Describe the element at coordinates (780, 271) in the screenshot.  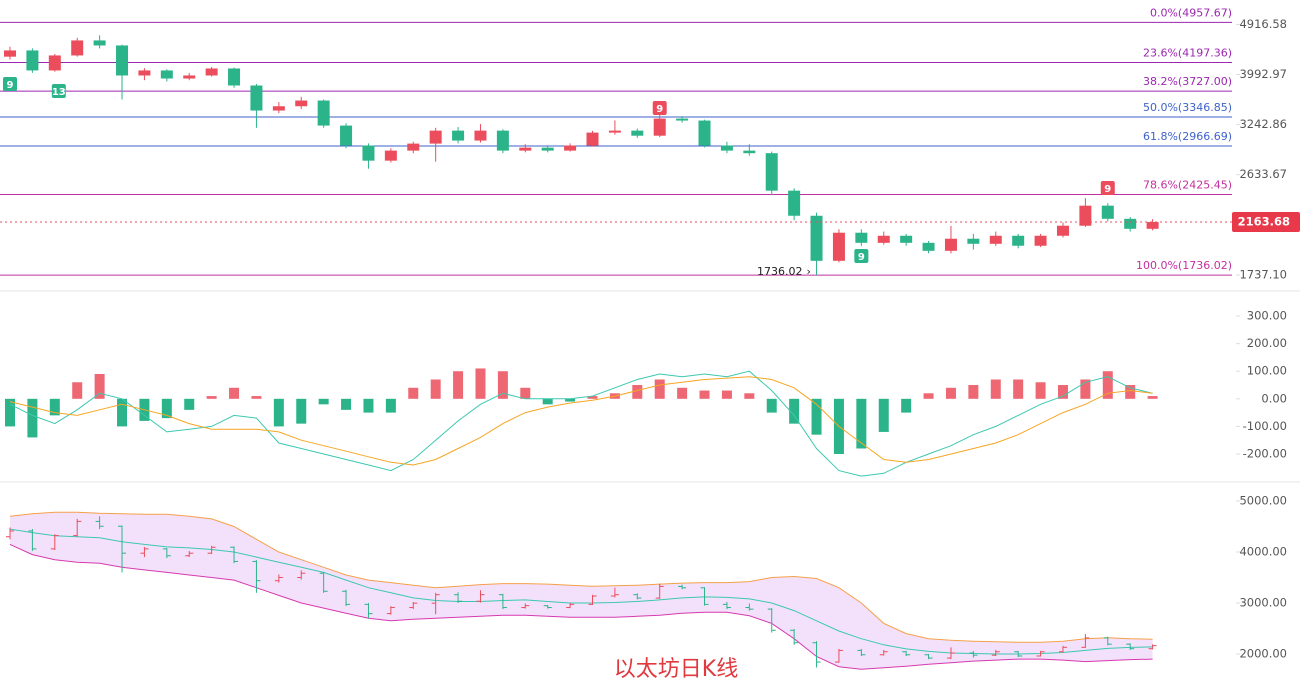
I see `low-label: 1736.02` at that location.